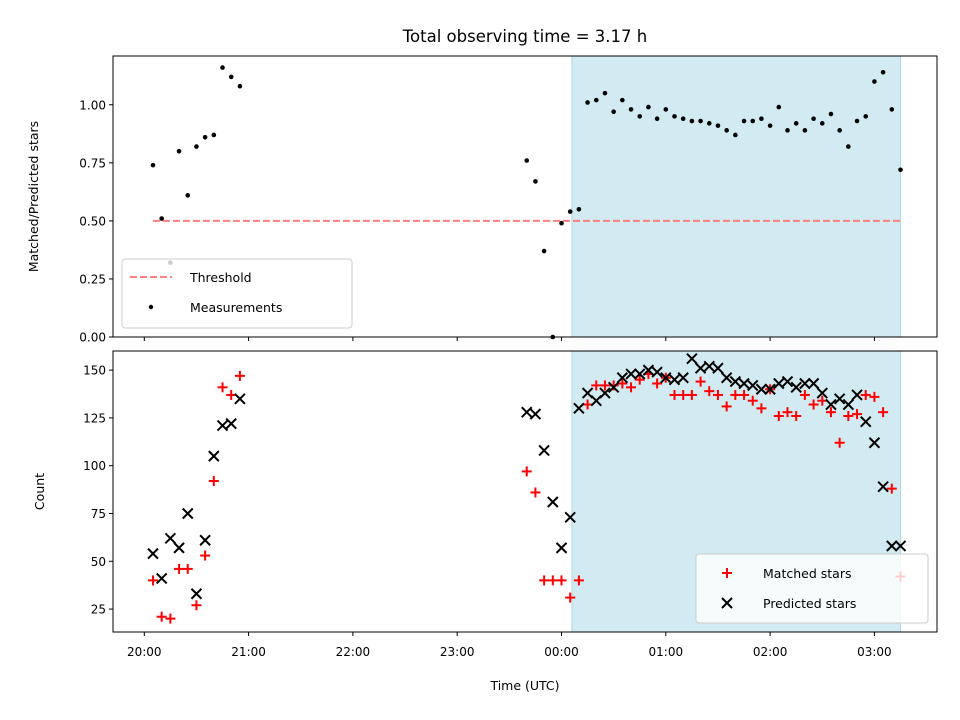 This screenshot has height=720, width=960. I want to click on count-legend-box, so click(812, 588).